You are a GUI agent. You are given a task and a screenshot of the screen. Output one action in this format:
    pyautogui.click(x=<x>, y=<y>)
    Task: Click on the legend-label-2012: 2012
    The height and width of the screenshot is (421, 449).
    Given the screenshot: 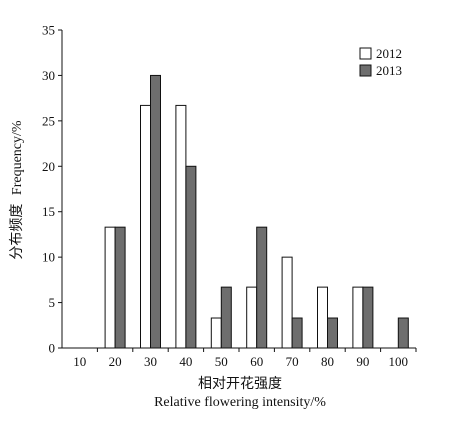 What is the action you would take?
    pyautogui.click(x=389, y=53)
    